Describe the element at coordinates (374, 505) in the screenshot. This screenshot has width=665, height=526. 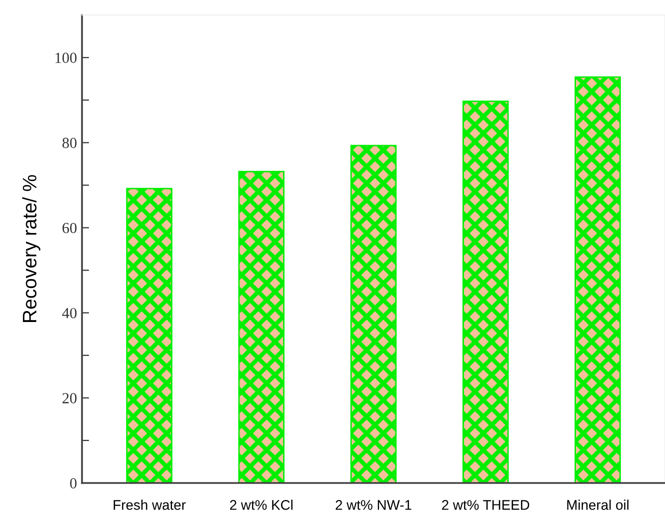
I see `x-tick-label: 2 wt% NW-1` at that location.